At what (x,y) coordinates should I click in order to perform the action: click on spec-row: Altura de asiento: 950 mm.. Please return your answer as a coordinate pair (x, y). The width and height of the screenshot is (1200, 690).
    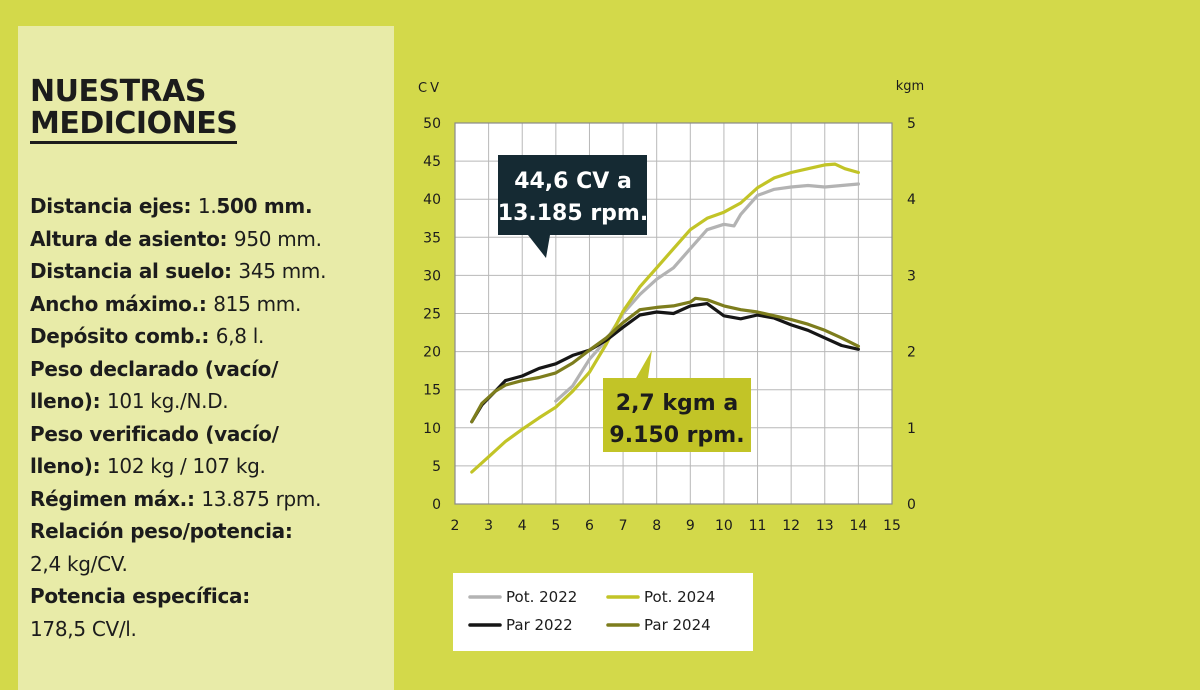
    Looking at the image, I should click on (210, 239).